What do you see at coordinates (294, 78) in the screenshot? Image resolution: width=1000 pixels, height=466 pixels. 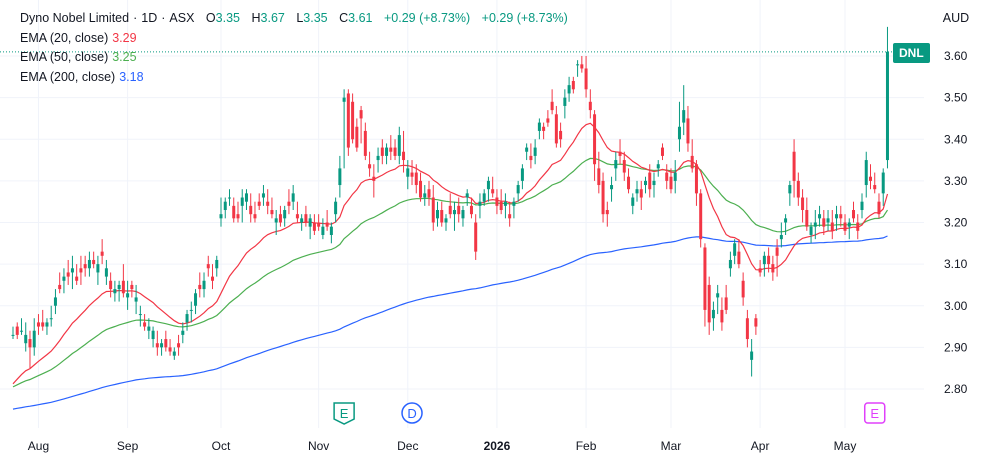 I see `ema200-row: EMA (200, close) 3.18` at bounding box center [294, 78].